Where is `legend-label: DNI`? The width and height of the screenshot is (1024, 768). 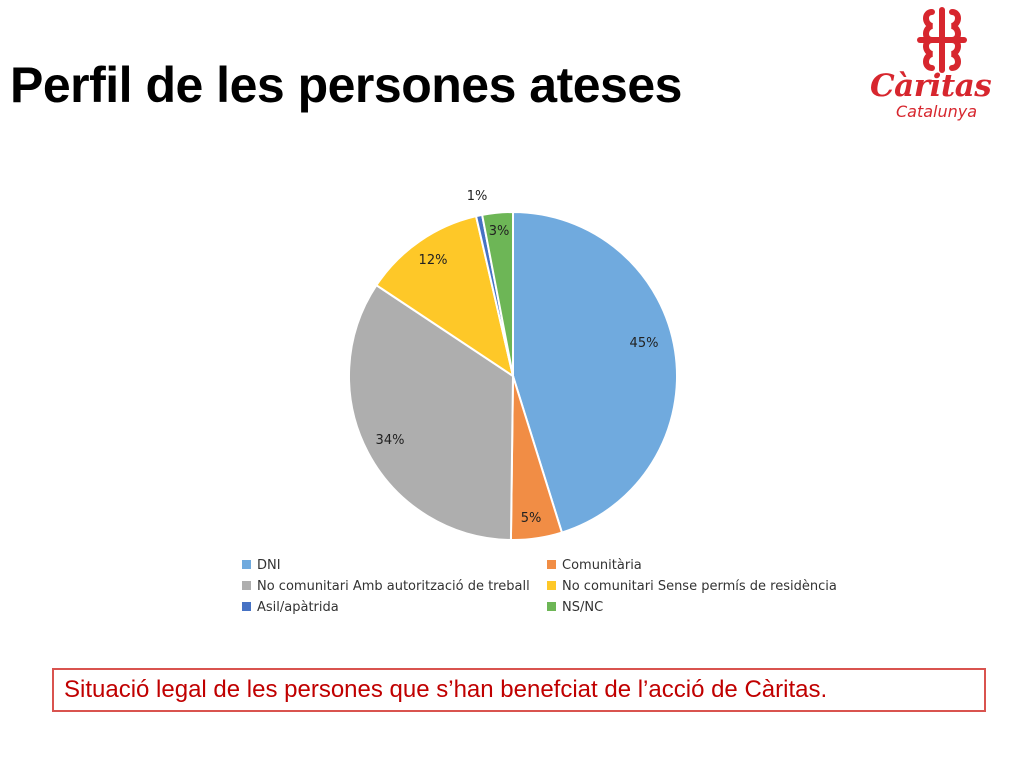
legend-label: DNI is located at coordinates (269, 565).